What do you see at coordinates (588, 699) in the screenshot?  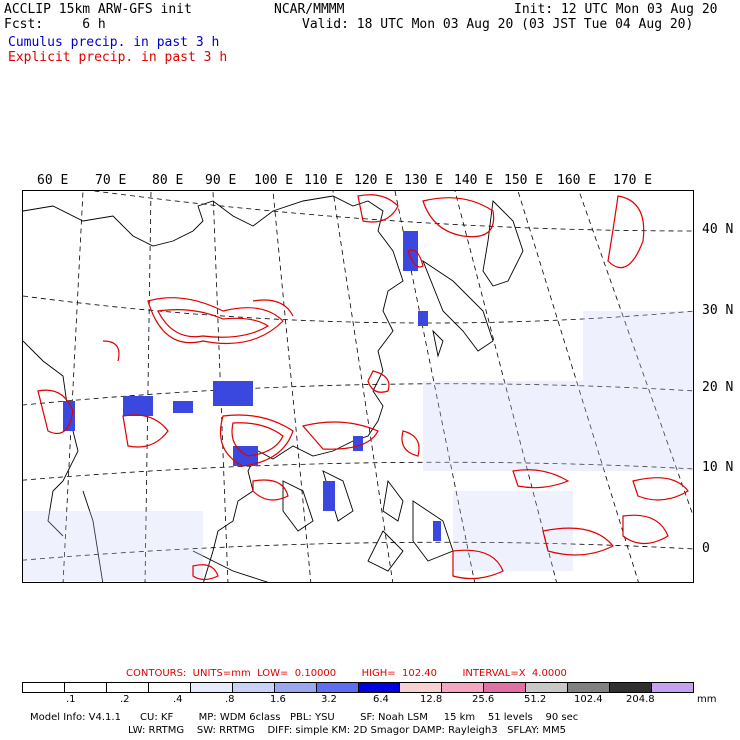 I see `colorbar-label: 102.4` at bounding box center [588, 699].